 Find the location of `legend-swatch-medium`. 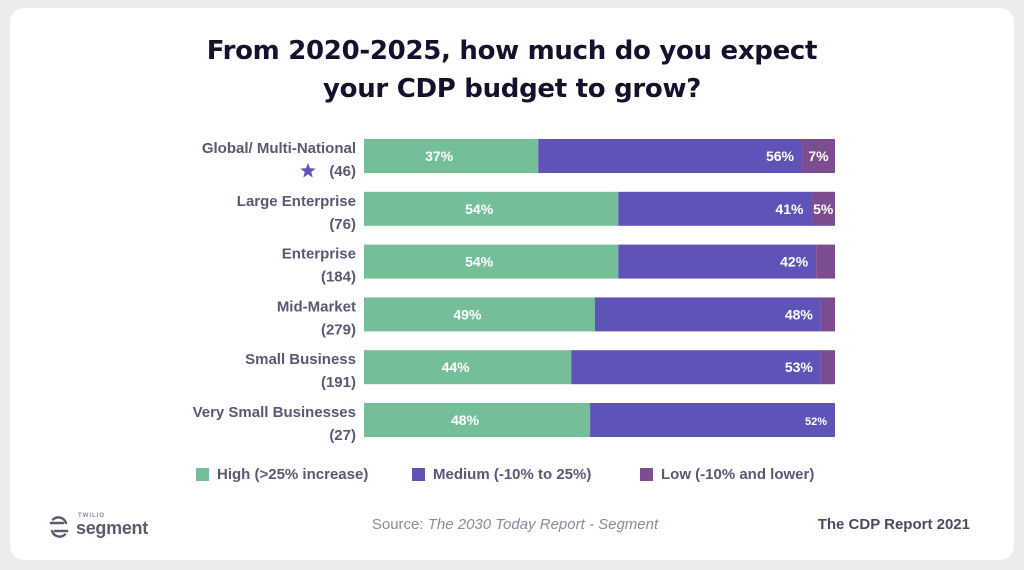

legend-swatch-medium is located at coordinates (418, 474).